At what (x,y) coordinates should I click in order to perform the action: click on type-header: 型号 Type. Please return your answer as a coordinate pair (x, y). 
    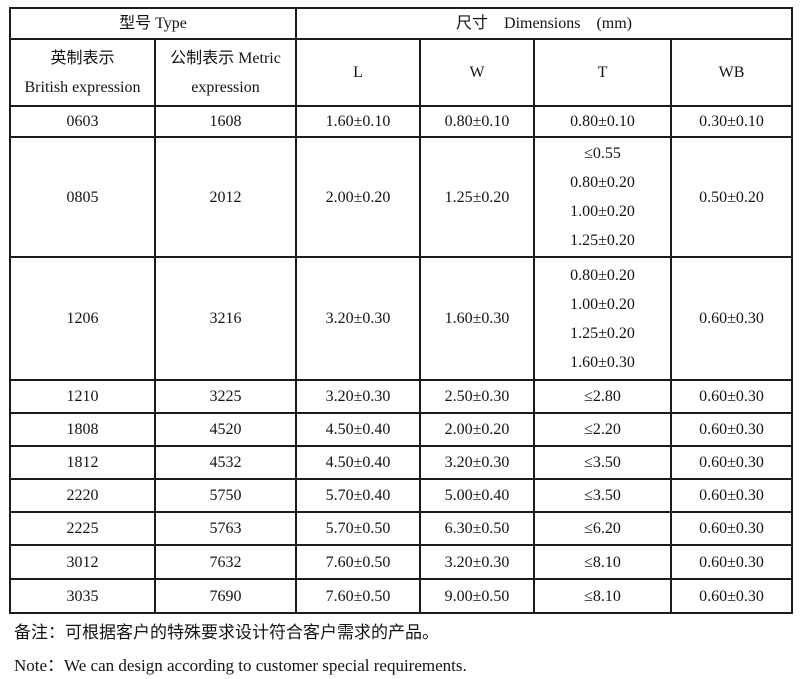
    Looking at the image, I should click on (153, 23).